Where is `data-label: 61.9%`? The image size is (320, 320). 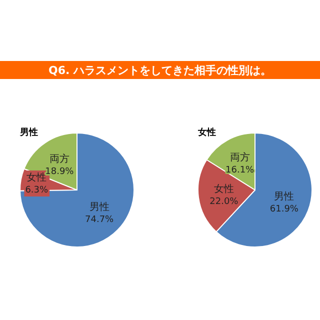 data-label: 61.9% is located at coordinates (284, 209).